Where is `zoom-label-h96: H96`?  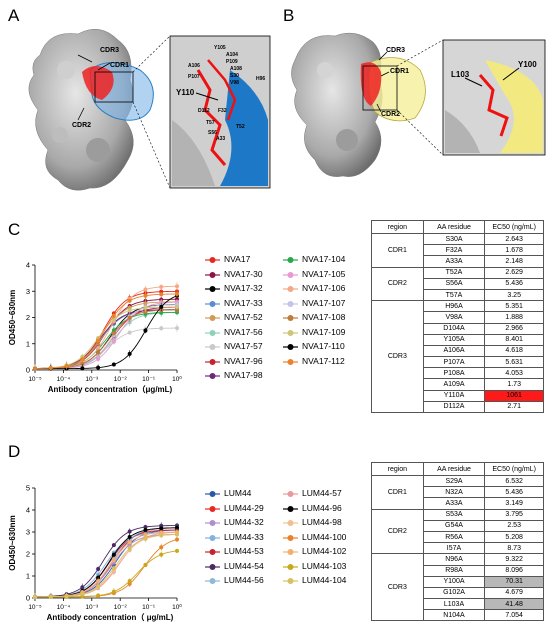 zoom-label-h96: H96 is located at coordinates (261, 79).